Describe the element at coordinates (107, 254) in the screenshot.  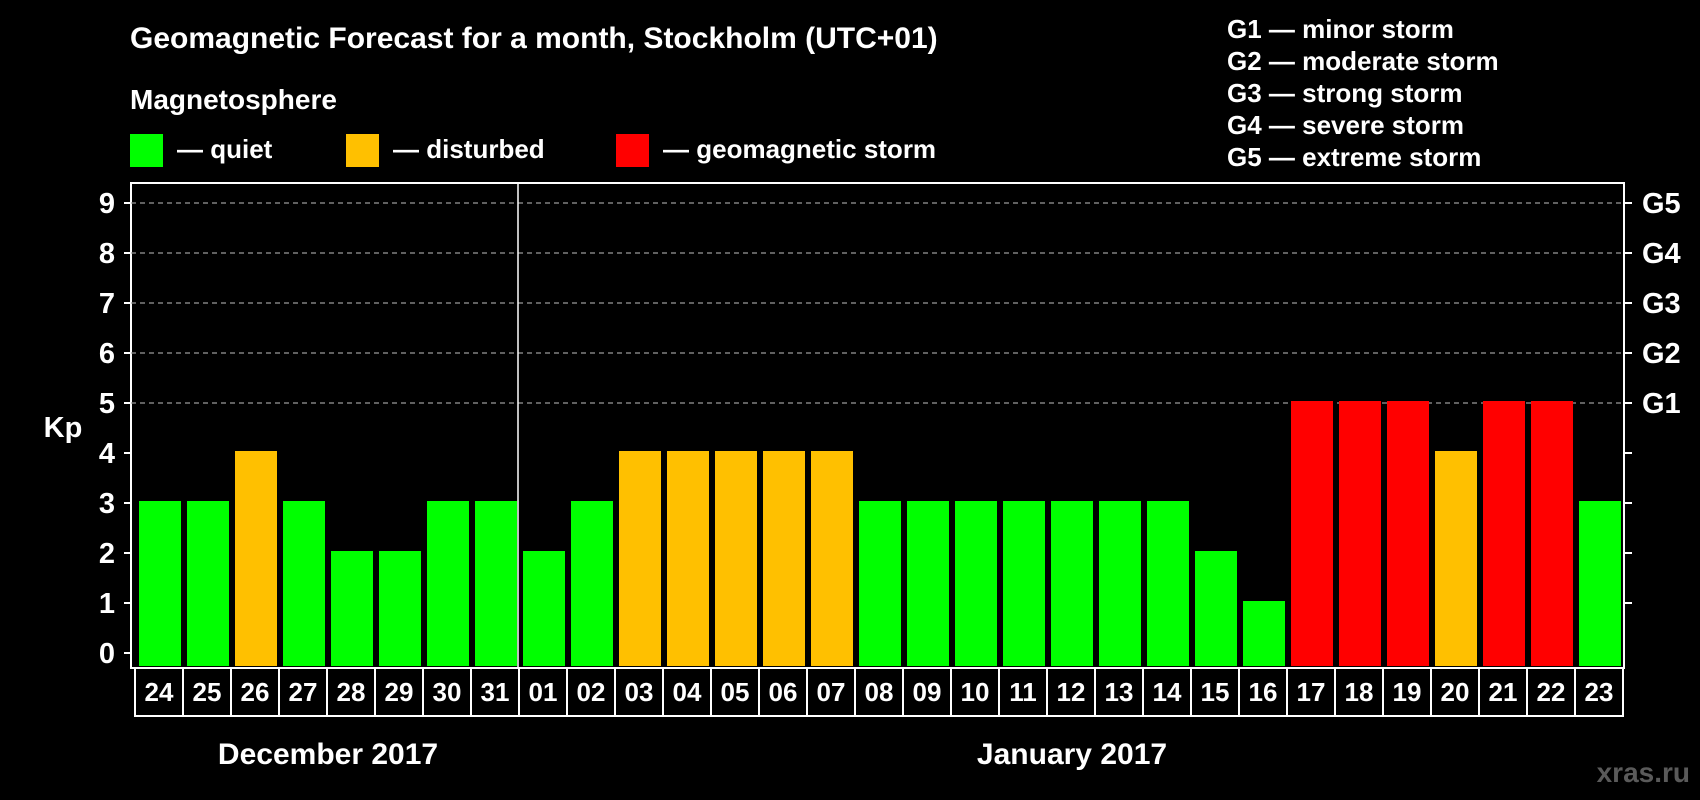
I see `y-tick-label: 8` at that location.